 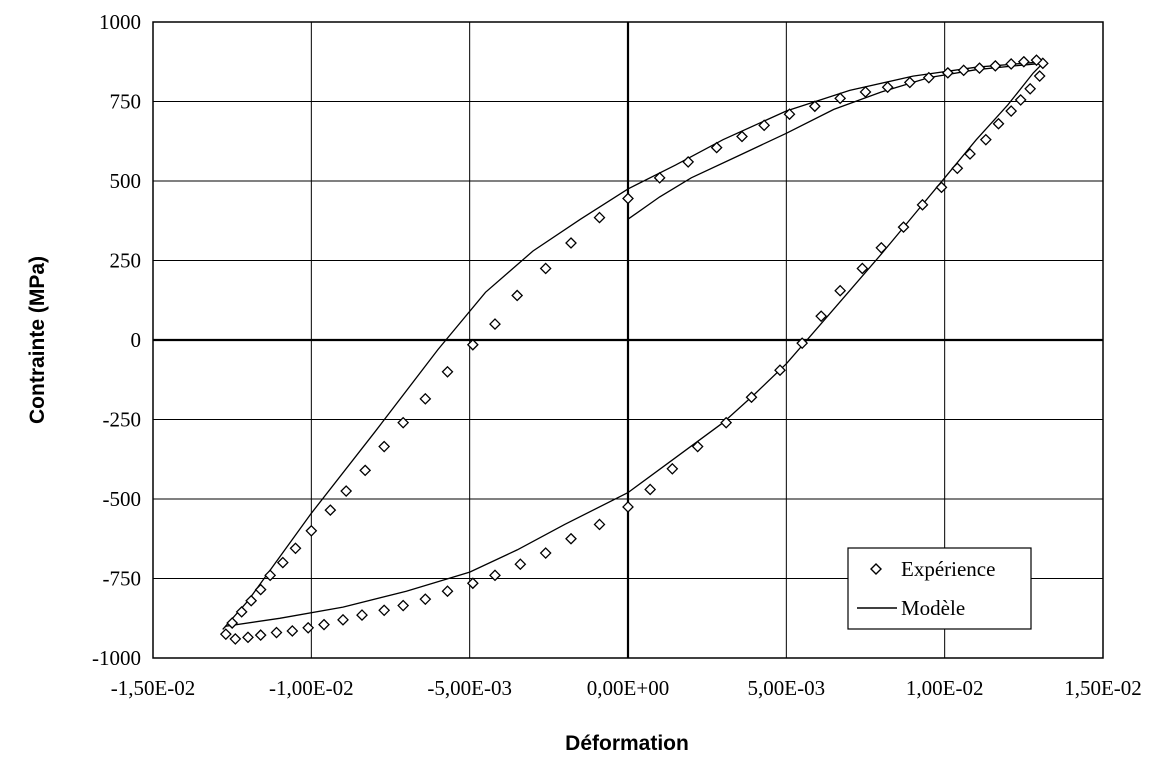 What do you see at coordinates (126, 261) in the screenshot?
I see `y-tick-label: 250` at bounding box center [126, 261].